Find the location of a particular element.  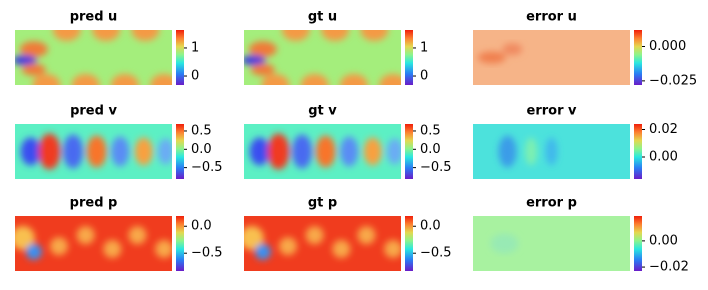

colorbar-tick-label: 0.02 is located at coordinates (663, 129).